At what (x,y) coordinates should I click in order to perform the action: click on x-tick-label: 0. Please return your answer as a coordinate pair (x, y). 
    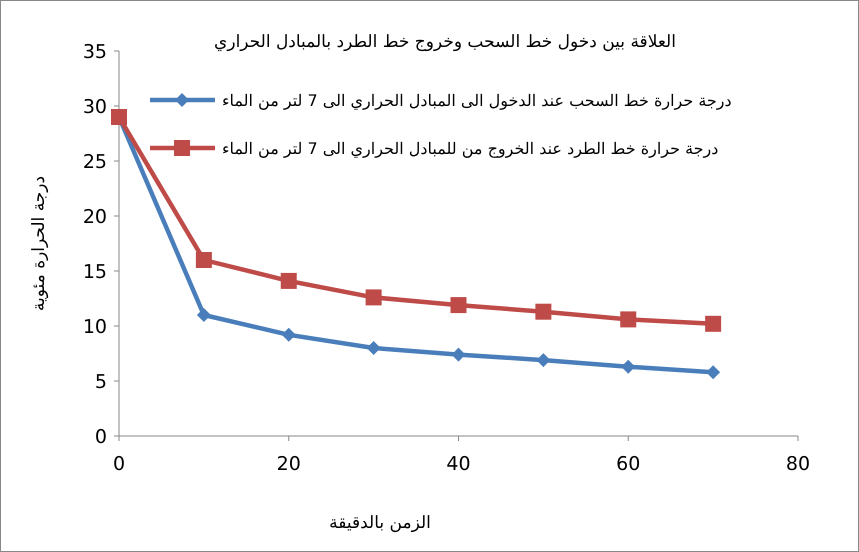
    Looking at the image, I should click on (119, 464).